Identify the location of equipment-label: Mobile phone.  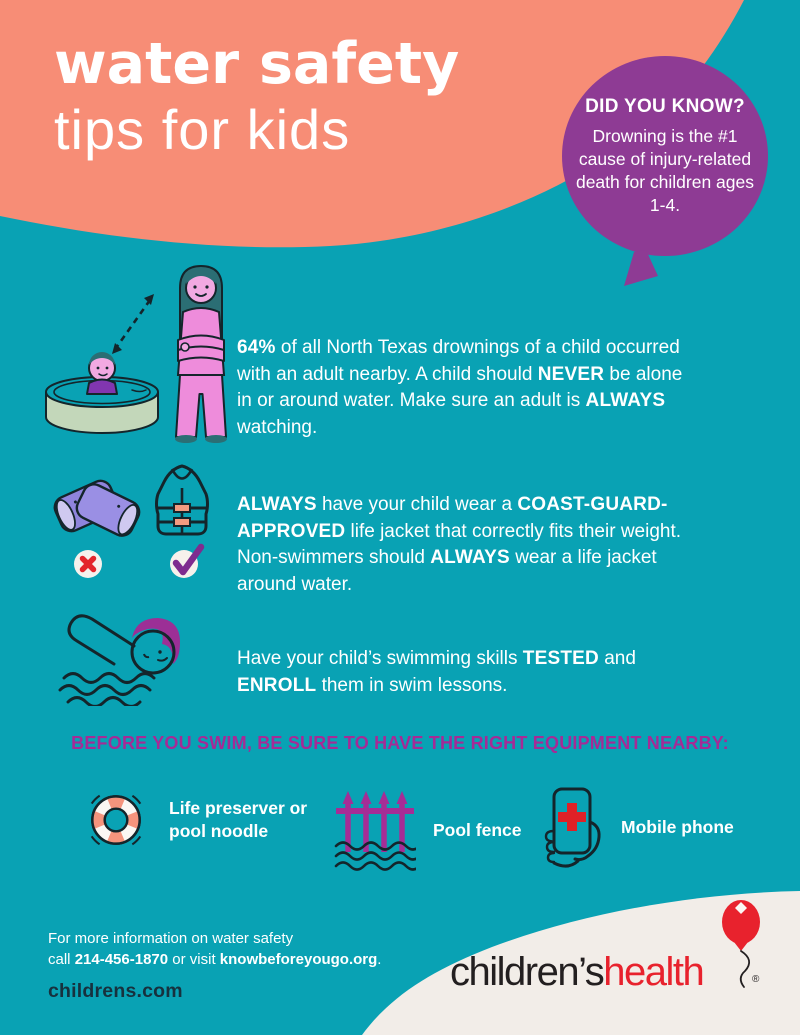
(677, 826).